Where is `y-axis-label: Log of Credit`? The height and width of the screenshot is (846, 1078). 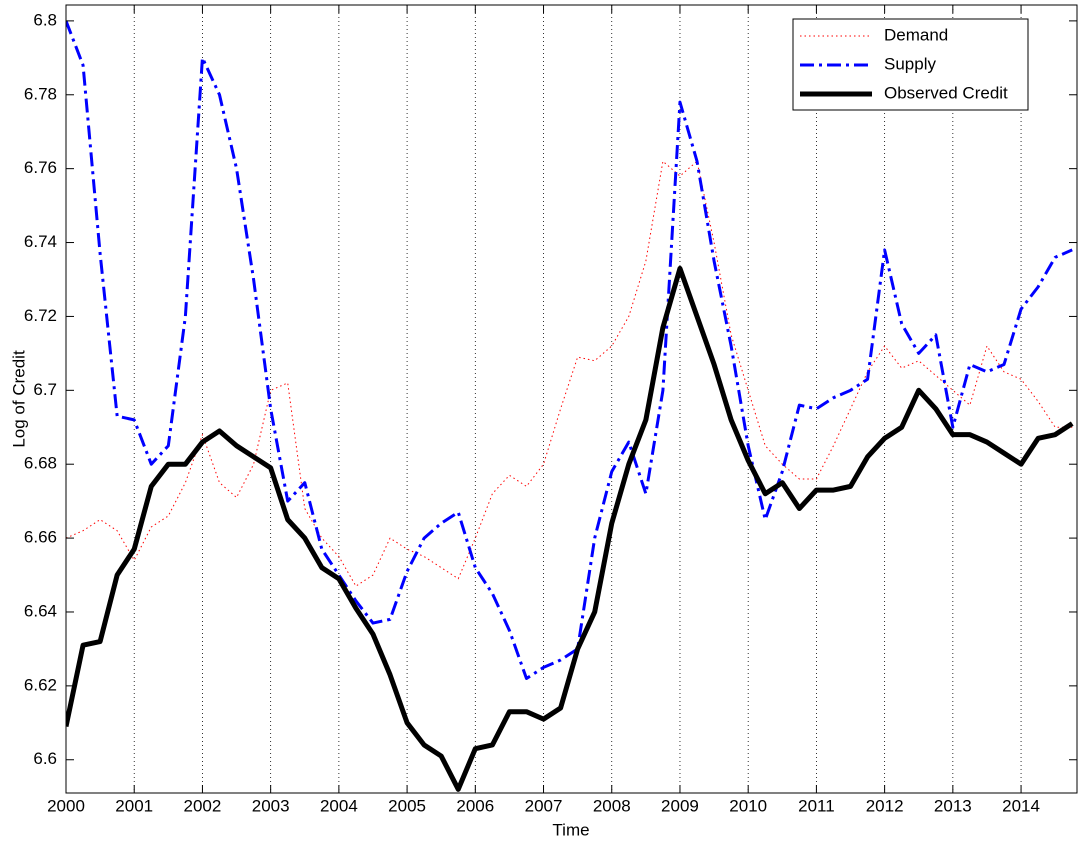
y-axis-label: Log of Credit is located at coordinates (18, 399).